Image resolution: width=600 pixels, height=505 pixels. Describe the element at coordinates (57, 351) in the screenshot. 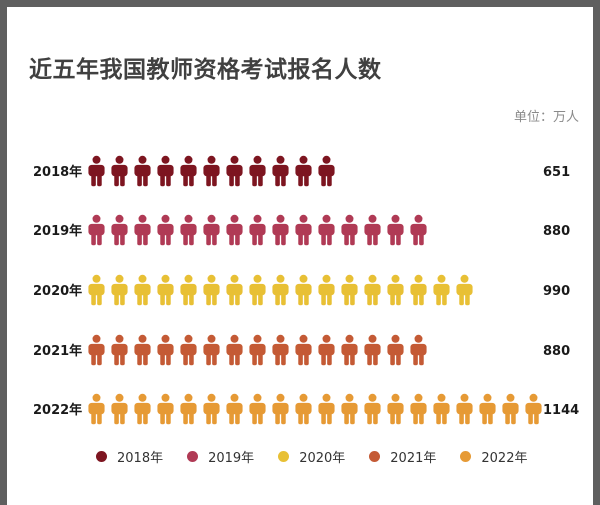

I see `row-label: 2021年` at that location.